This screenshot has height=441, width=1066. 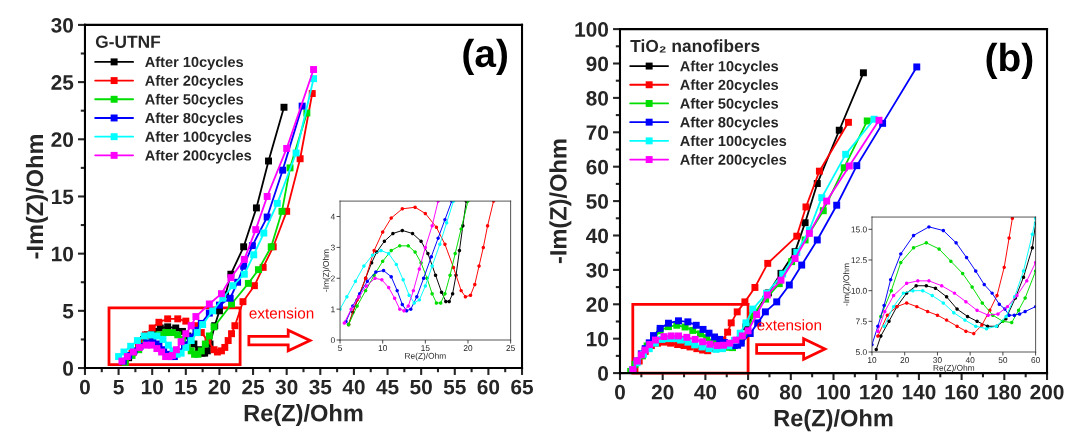 I want to click on y-tick-label: 2, so click(x=332, y=278).